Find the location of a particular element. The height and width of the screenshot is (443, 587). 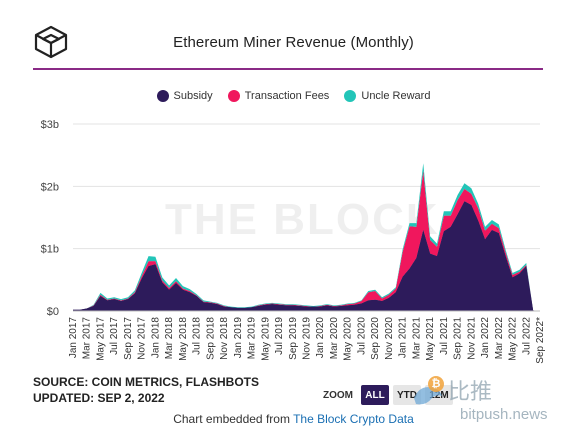

x-tick-label: Jul 2020 is located at coordinates (361, 336).